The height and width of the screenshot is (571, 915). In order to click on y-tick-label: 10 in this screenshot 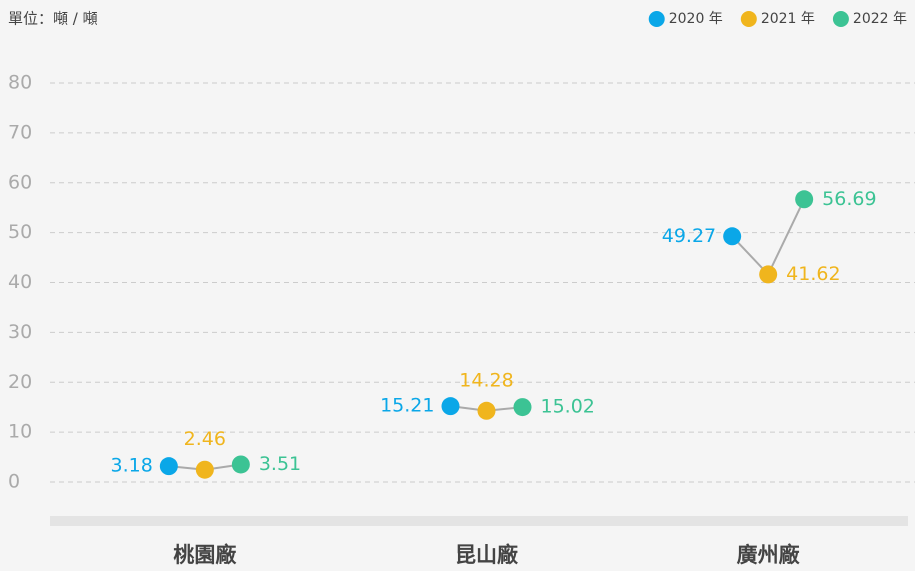, I will do `click(20, 432)`.